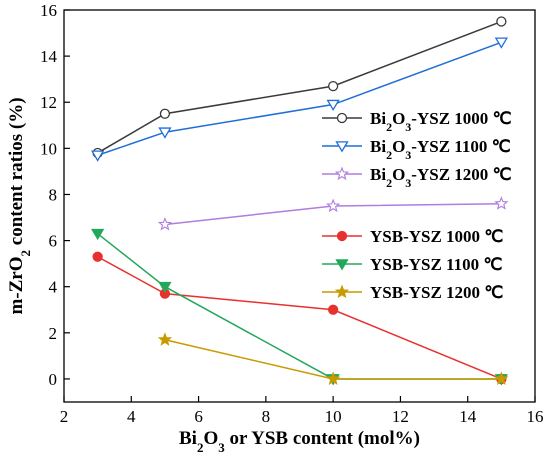 Image resolution: width=550 pixels, height=458 pixels. Describe the element at coordinates (53, 287) in the screenshot. I see `y-tick-label: 4` at that location.